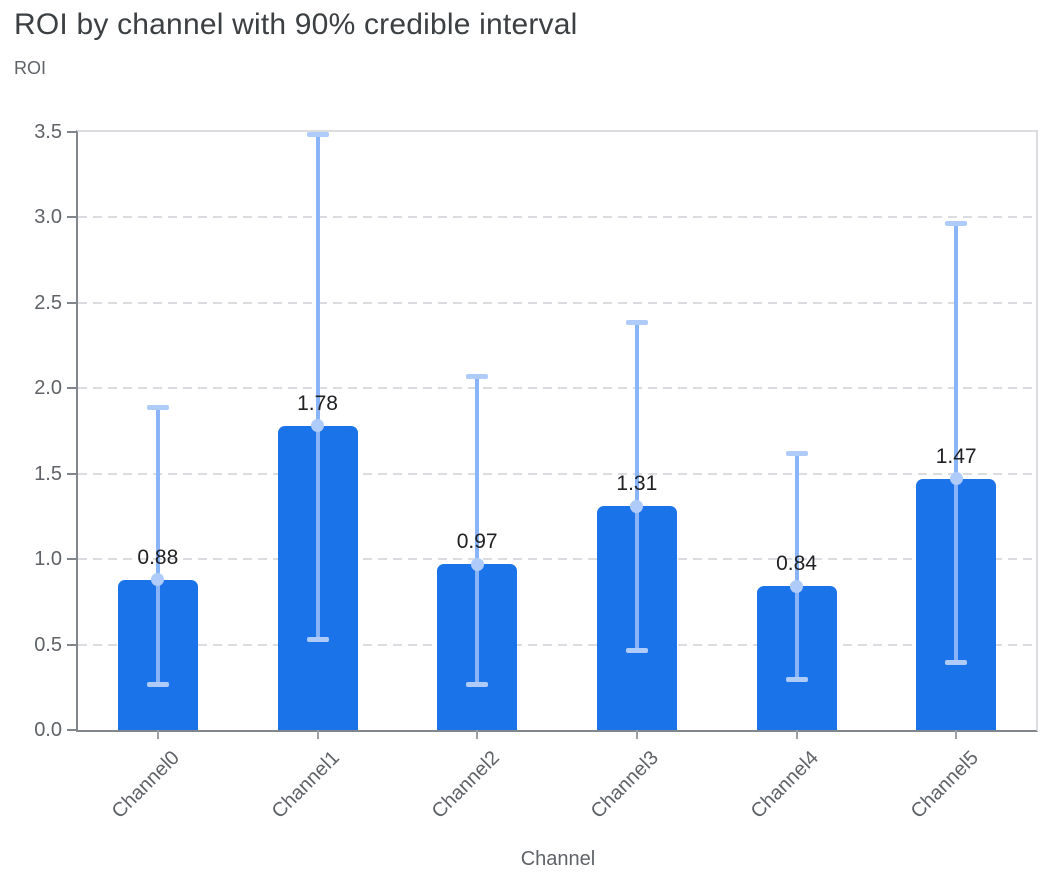 Image resolution: width=1048 pixels, height=886 pixels. I want to click on x-axis-tick-channel3, so click(636, 734).